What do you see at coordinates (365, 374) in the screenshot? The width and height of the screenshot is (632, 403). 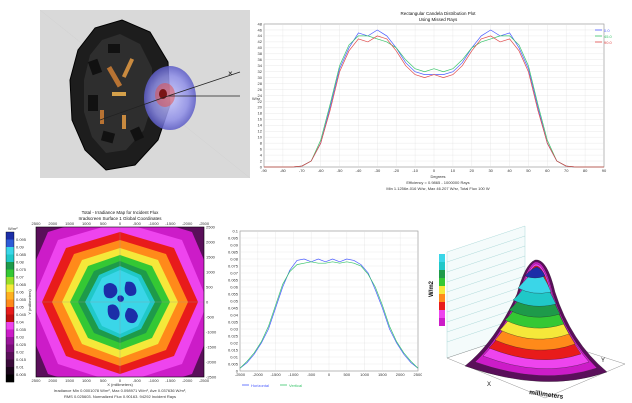 I see `profile-x-tick-label: 1000` at bounding box center [365, 374].